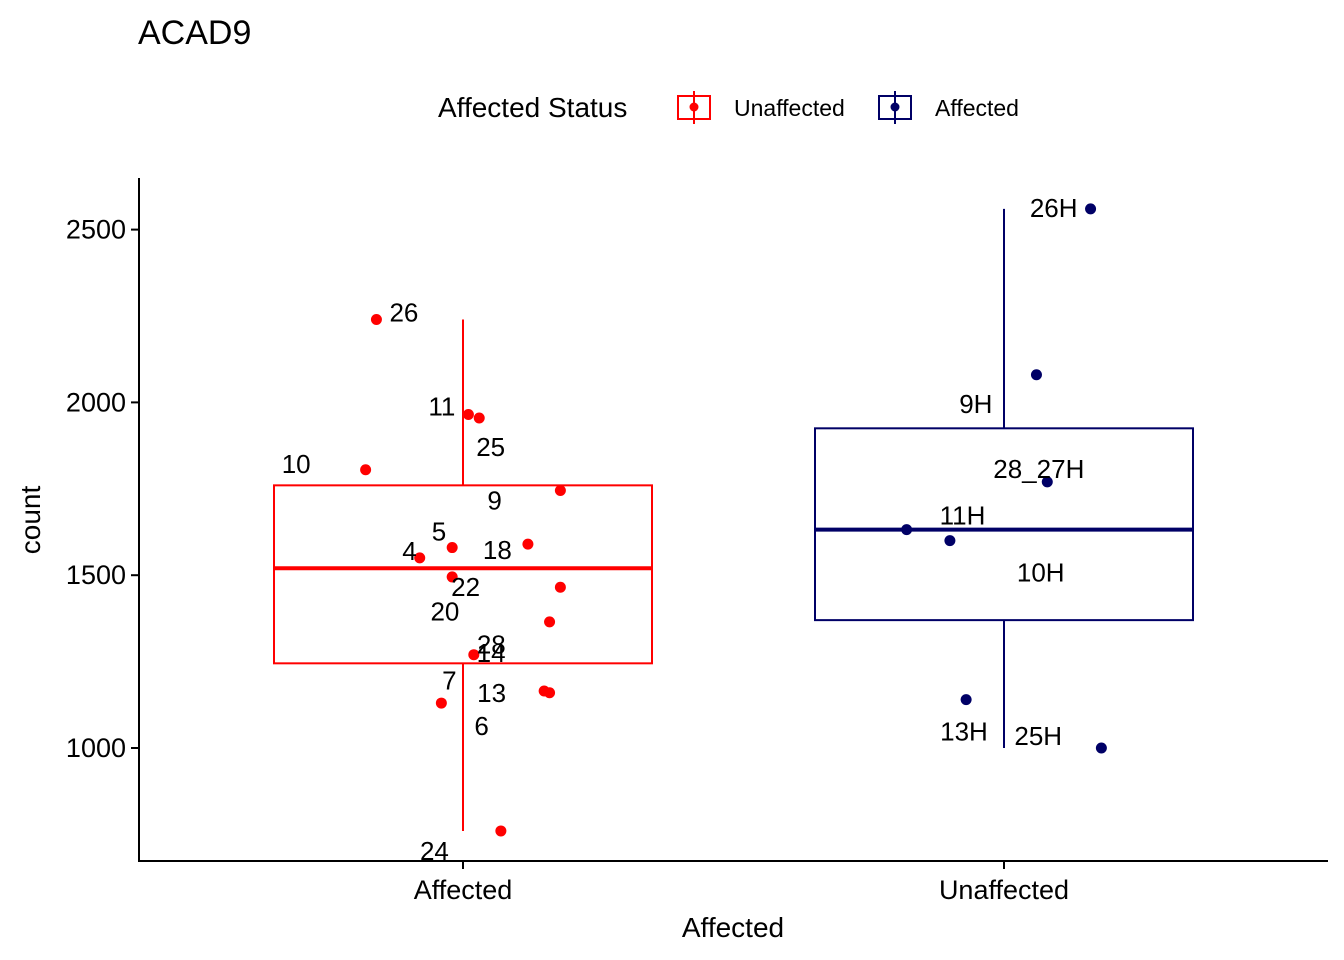 This screenshot has width=1344, height=960. I want to click on point-label: 4, so click(409, 551).